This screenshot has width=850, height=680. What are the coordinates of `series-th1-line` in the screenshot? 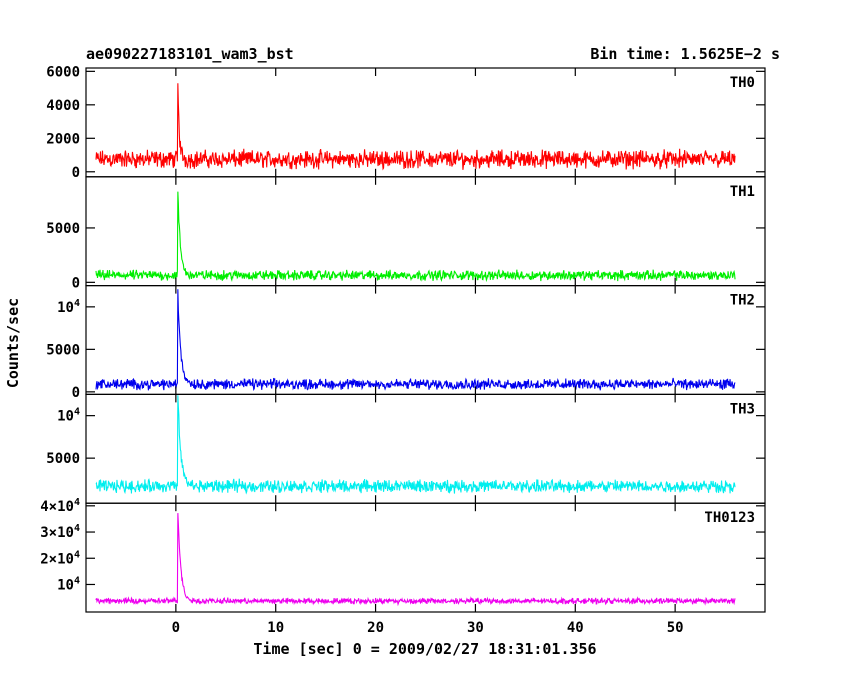 It's located at (415, 237).